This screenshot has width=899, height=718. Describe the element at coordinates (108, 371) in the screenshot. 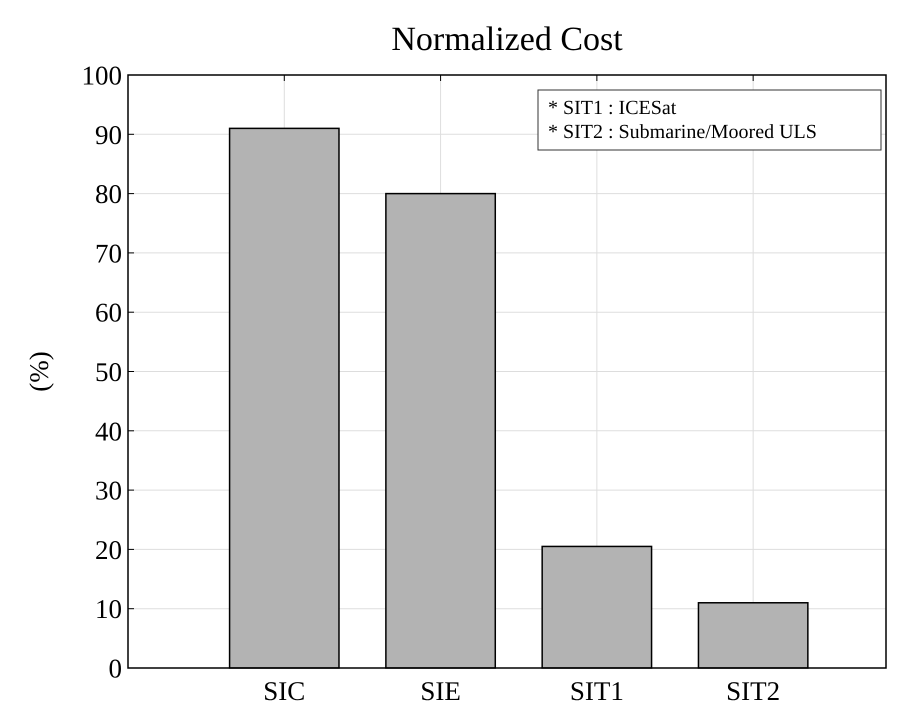

I see `y-tick-label: 50` at that location.